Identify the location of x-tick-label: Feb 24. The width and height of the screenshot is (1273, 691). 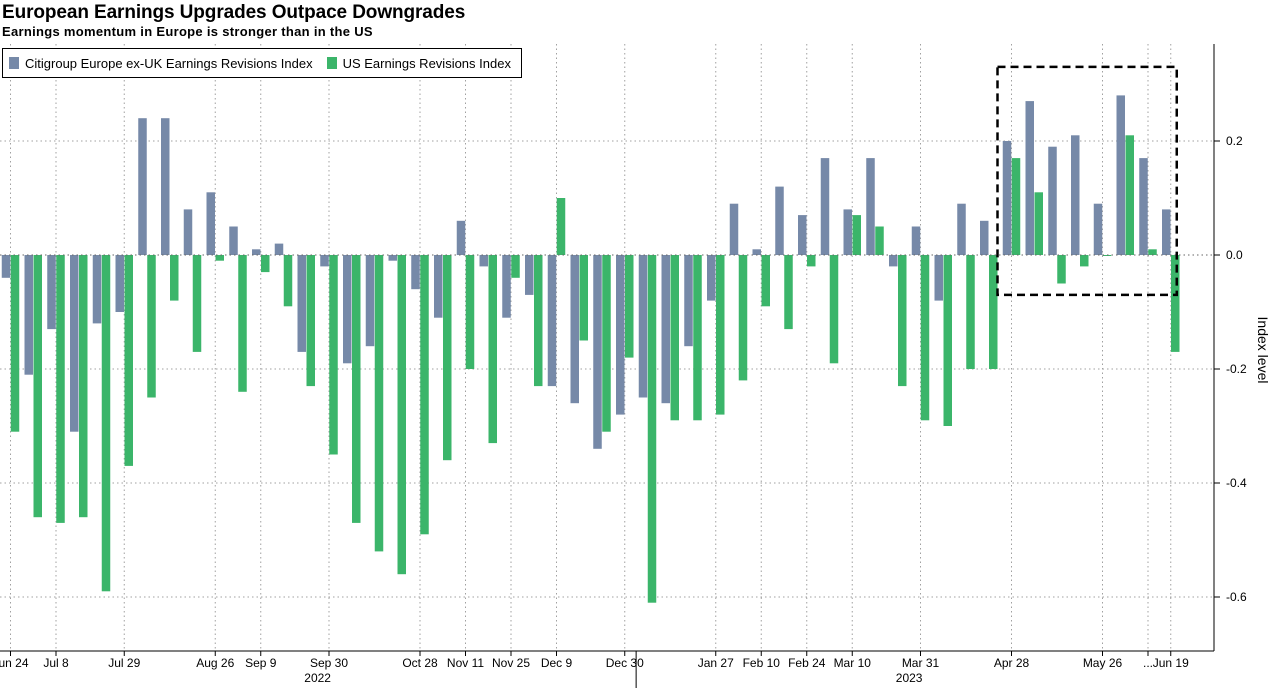
(807, 663).